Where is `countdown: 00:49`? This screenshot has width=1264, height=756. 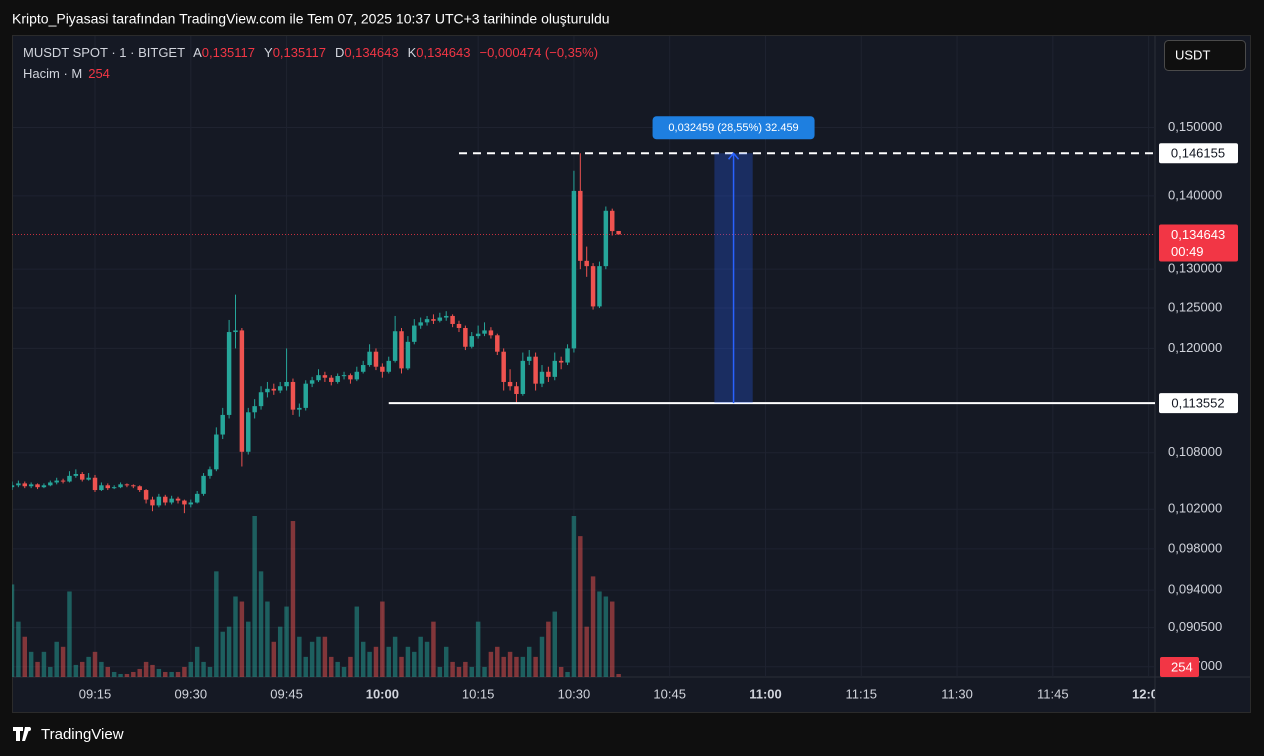 countdown: 00:49 is located at coordinates (1187, 251).